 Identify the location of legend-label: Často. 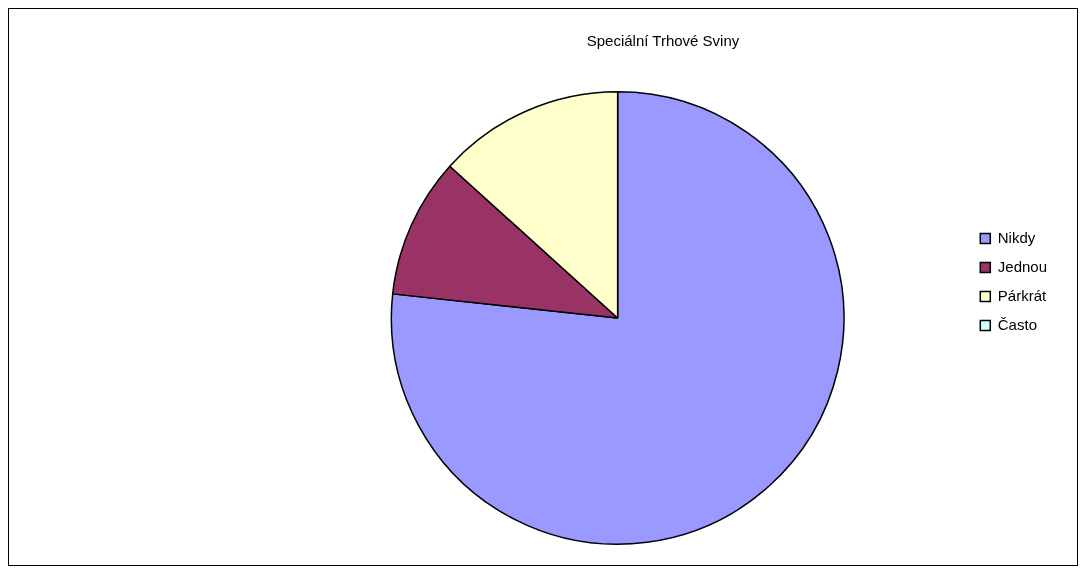
(1017, 324).